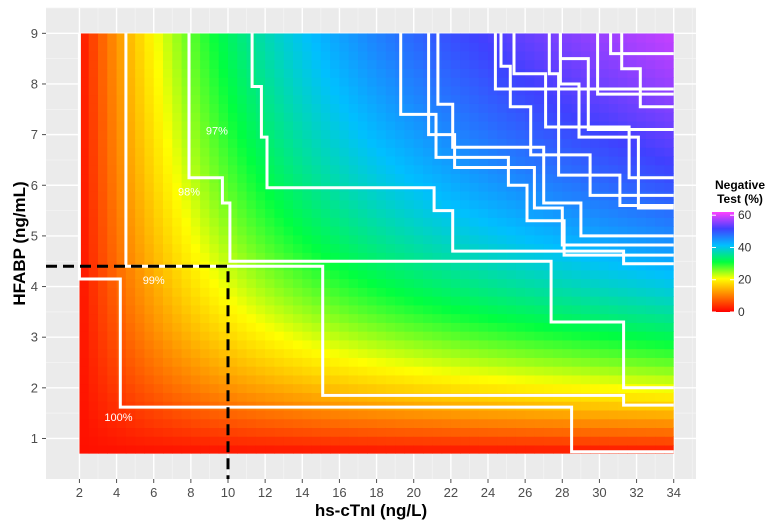 This screenshot has width=772, height=524. Describe the element at coordinates (34, 134) in the screenshot. I see `y-tick-label: 7` at that location.